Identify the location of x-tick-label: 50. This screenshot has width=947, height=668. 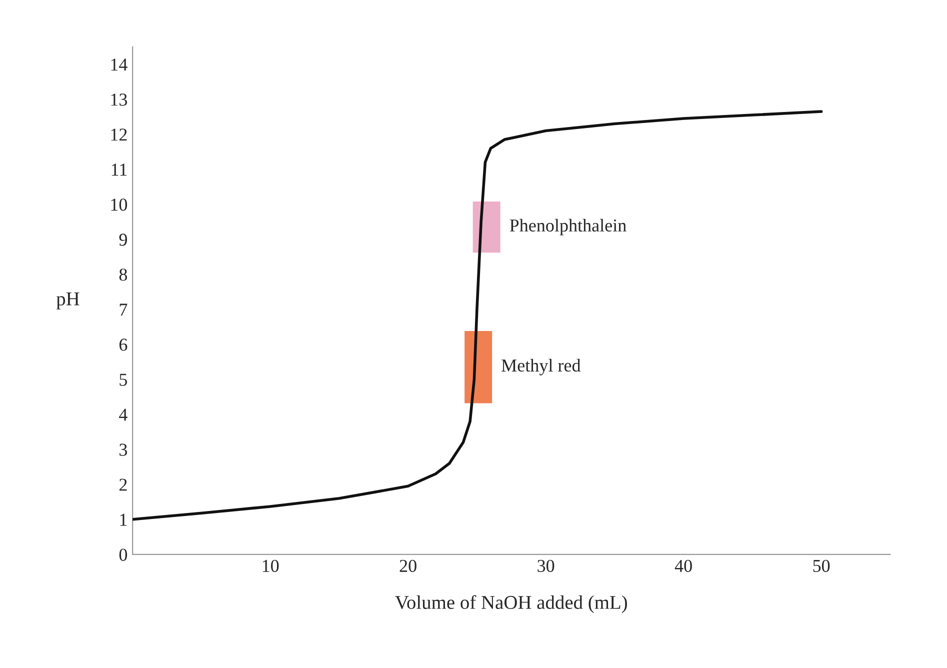
(821, 566).